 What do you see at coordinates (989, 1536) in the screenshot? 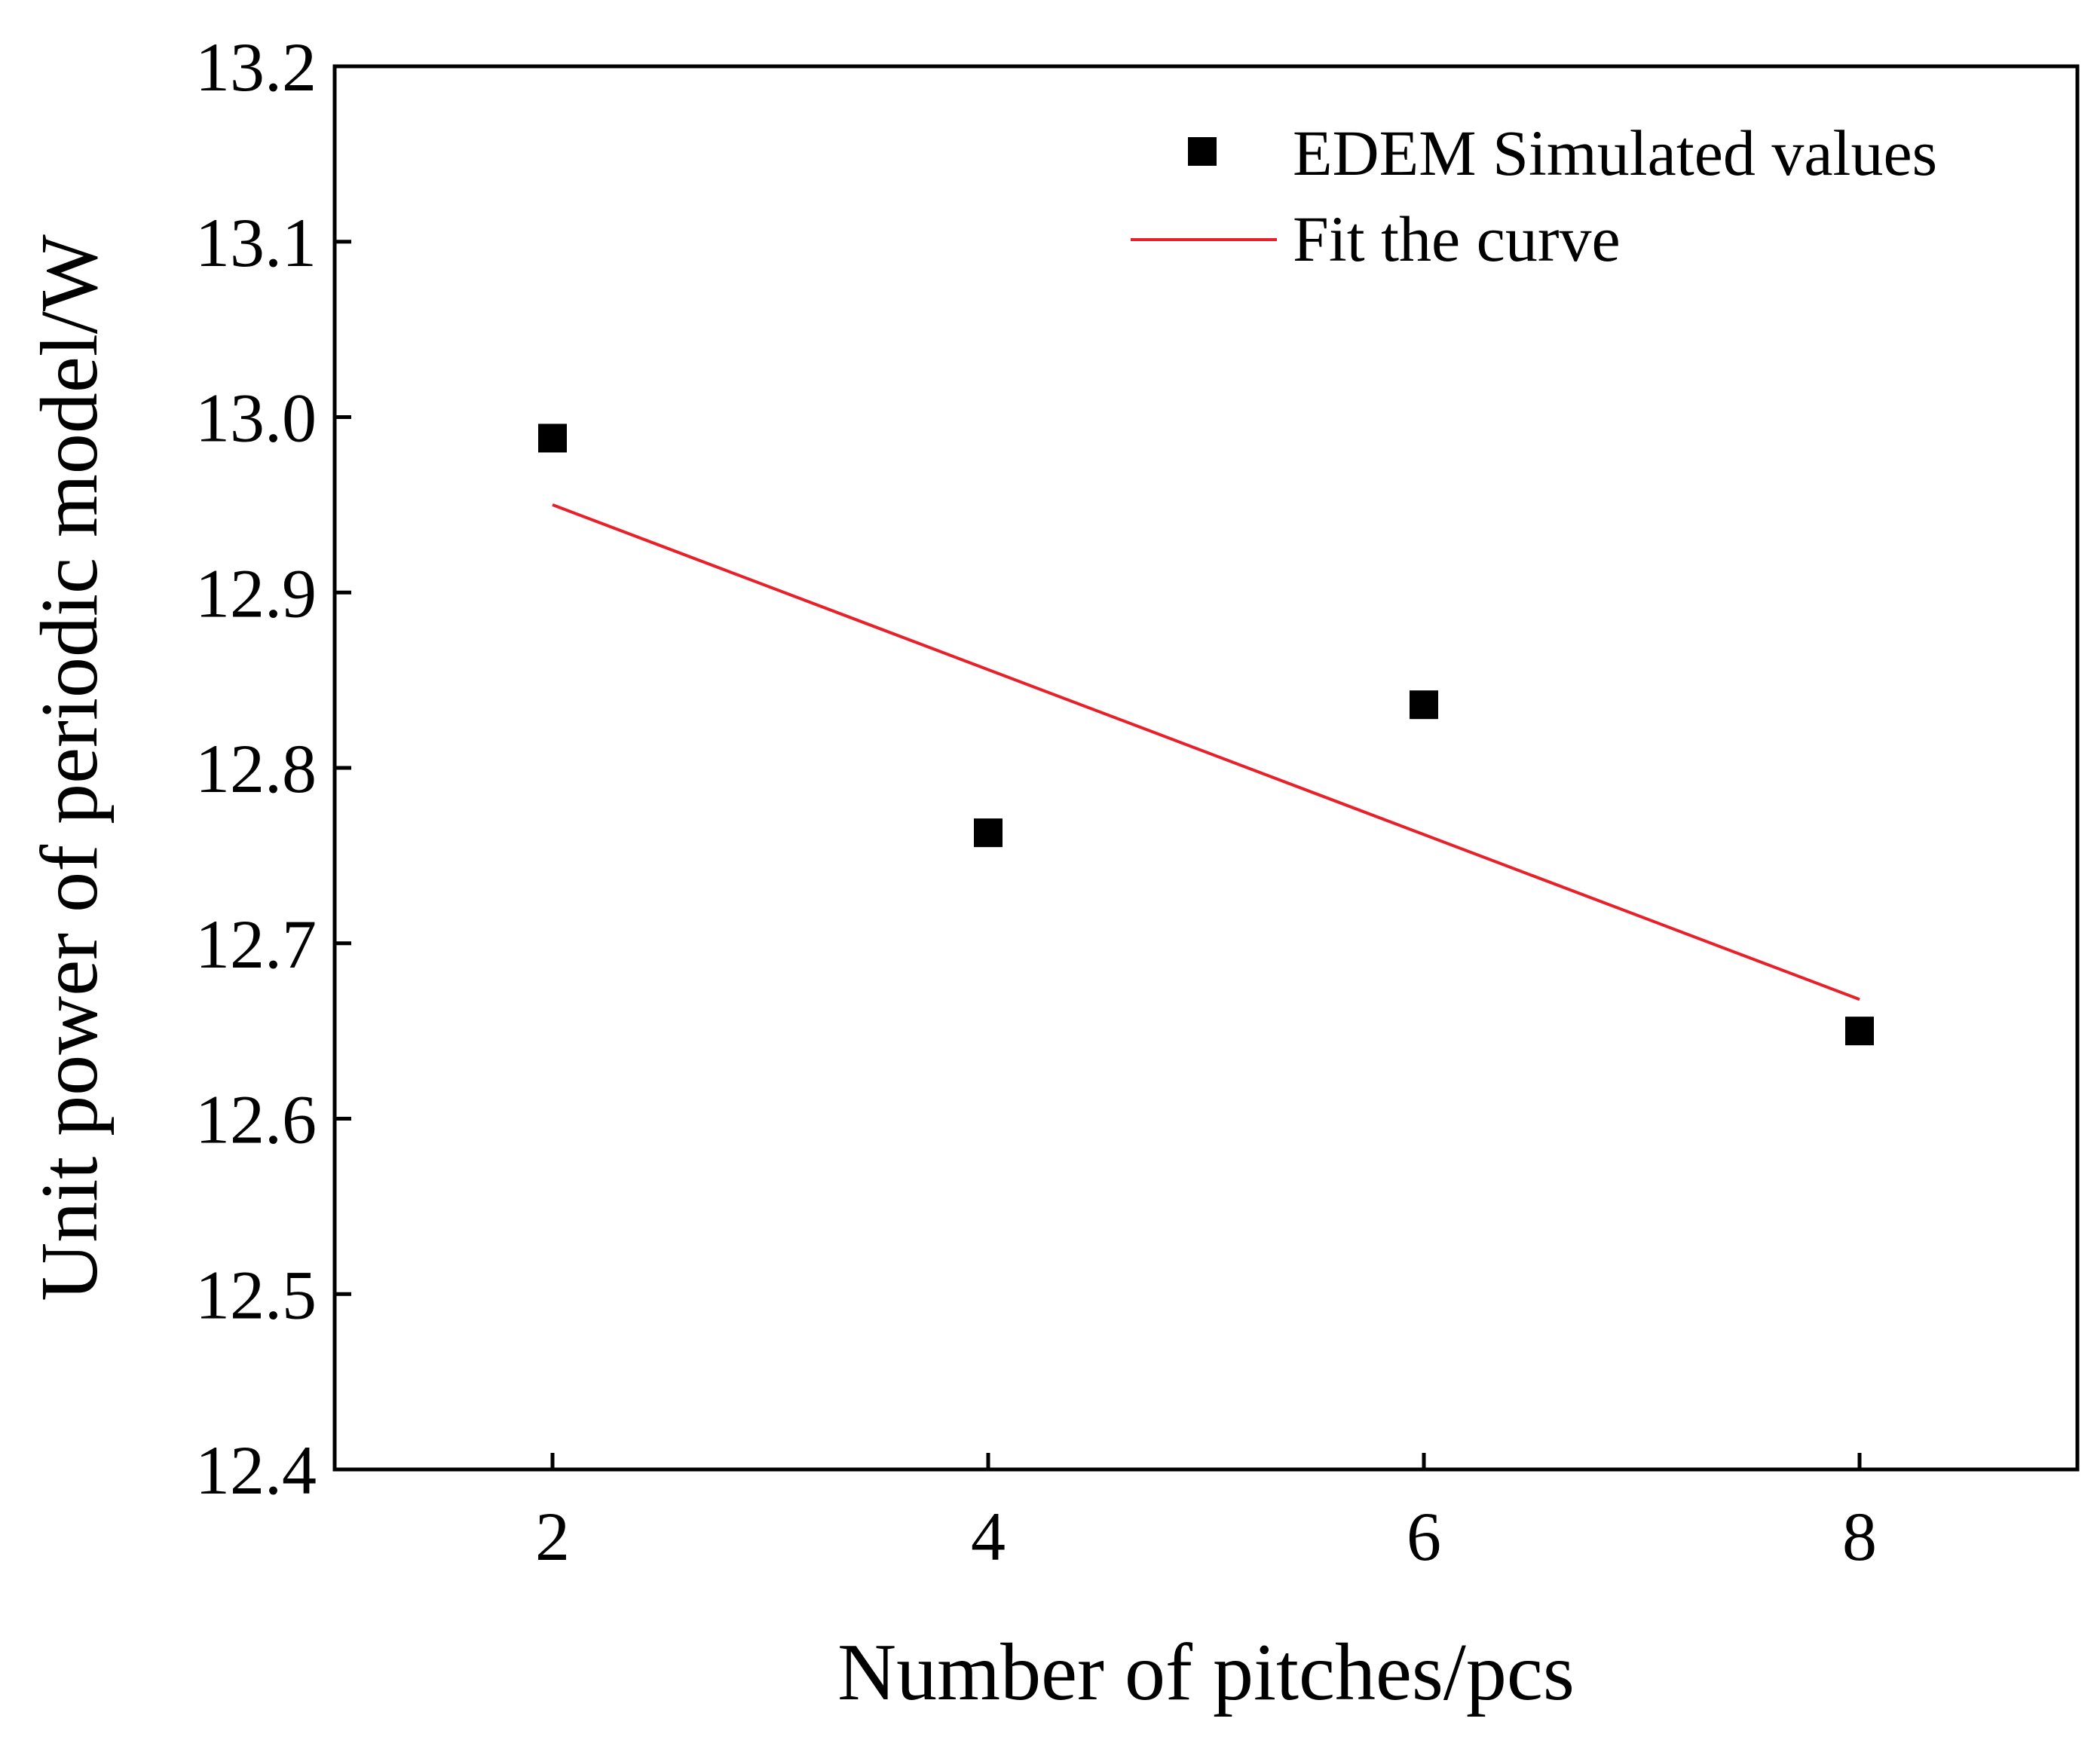
I see `x-tick-label: 4` at bounding box center [989, 1536].